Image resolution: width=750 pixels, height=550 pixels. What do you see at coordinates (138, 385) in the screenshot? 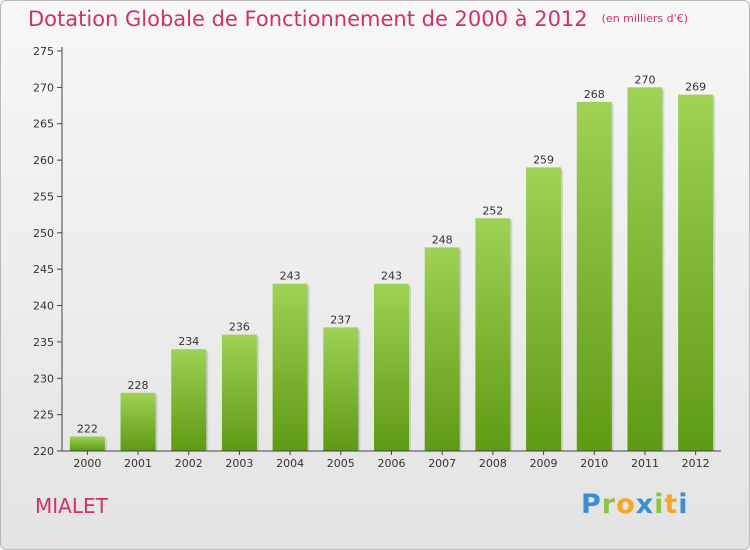
I see `bar-value-label: 228` at bounding box center [138, 385].